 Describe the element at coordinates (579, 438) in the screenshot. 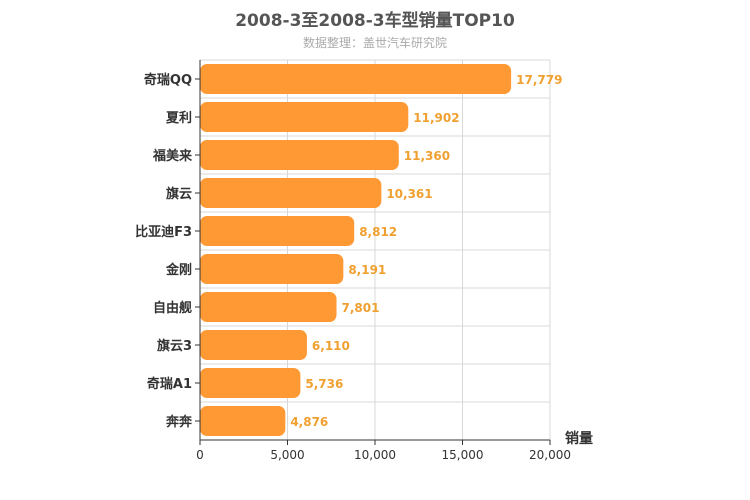

I see `x-axis-title: 销量` at that location.